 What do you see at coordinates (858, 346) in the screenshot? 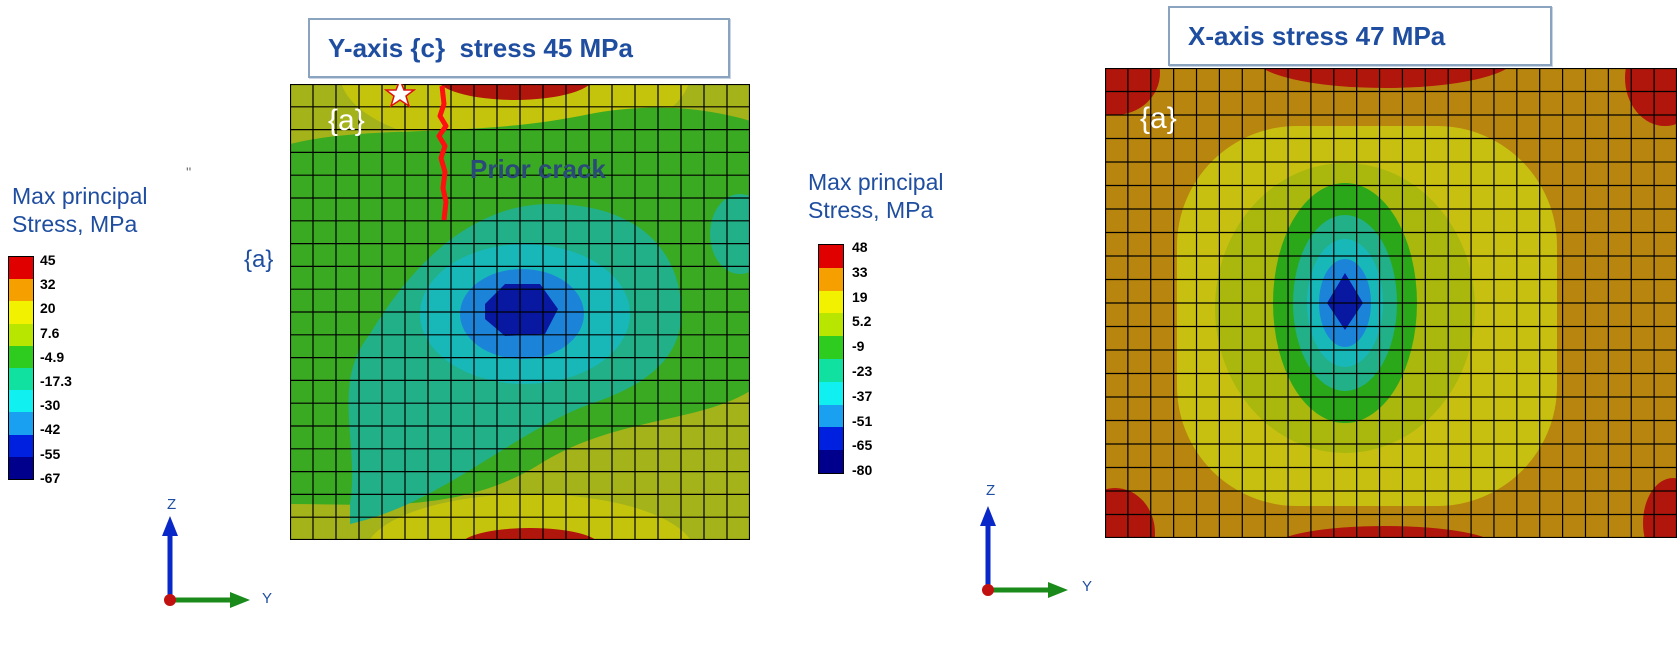
I see `right-legend-value: -9` at bounding box center [858, 346].